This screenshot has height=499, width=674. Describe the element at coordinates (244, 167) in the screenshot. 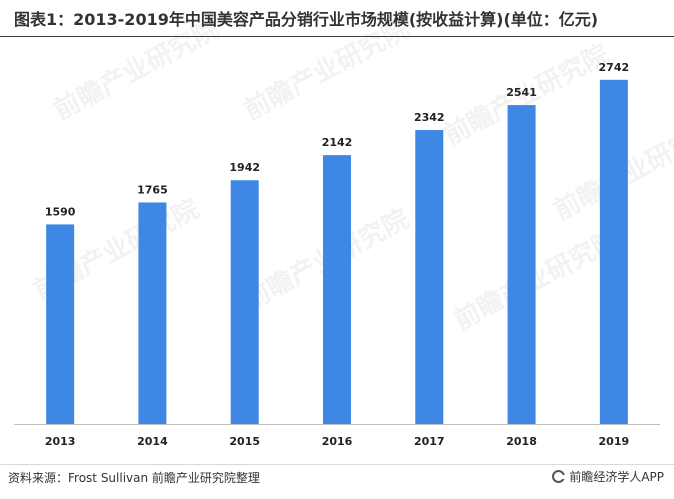

I see `value-label-2015: 1942` at that location.